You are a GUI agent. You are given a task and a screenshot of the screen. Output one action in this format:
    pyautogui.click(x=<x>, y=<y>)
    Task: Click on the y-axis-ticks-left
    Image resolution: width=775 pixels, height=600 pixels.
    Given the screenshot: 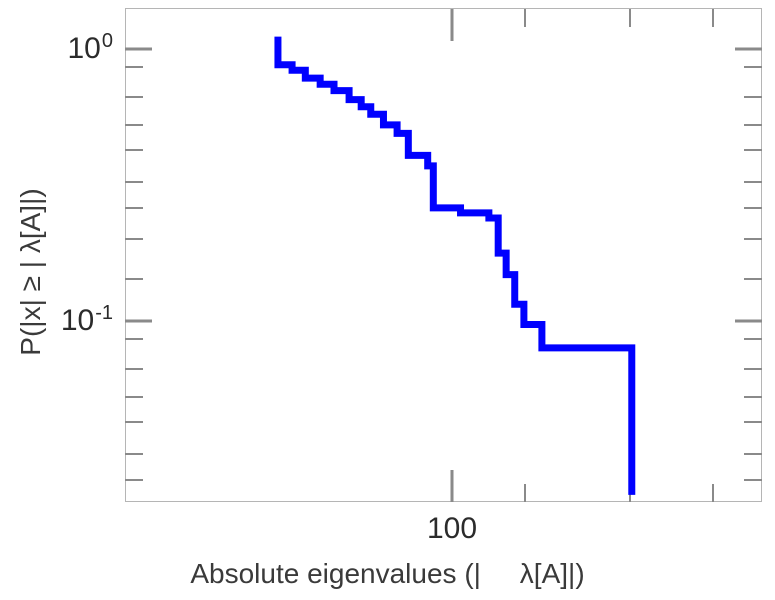 What is the action you would take?
    pyautogui.click(x=138, y=264)
    